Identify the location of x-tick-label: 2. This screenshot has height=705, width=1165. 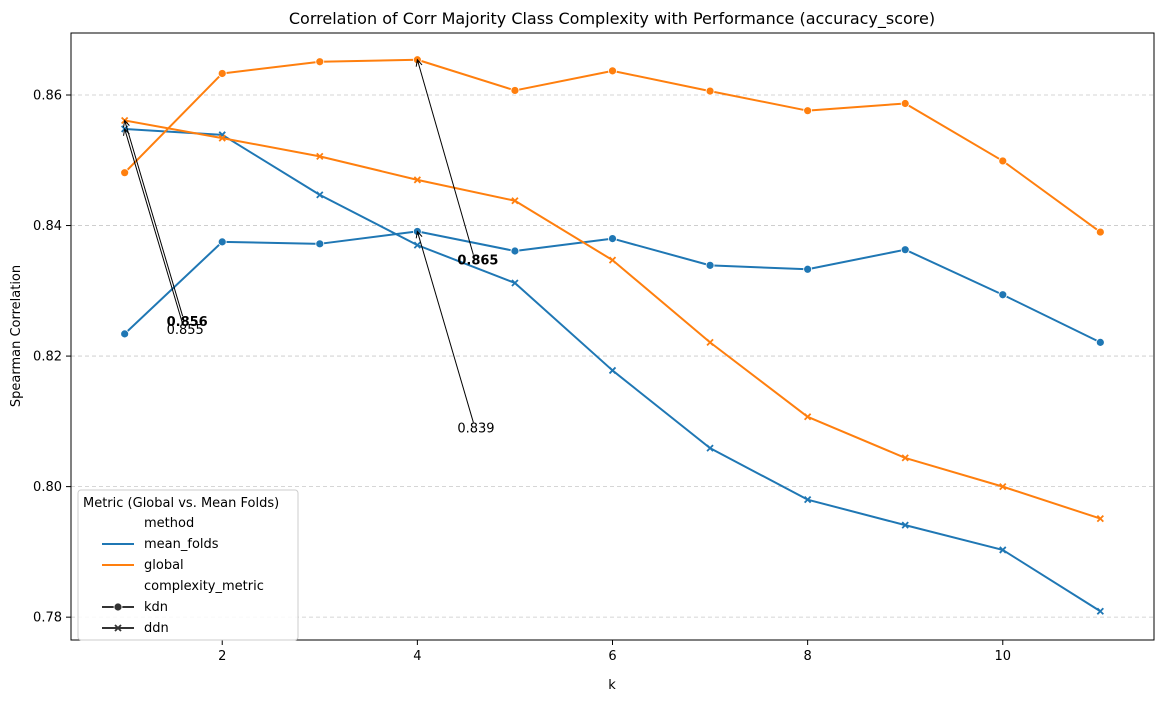
(222, 656).